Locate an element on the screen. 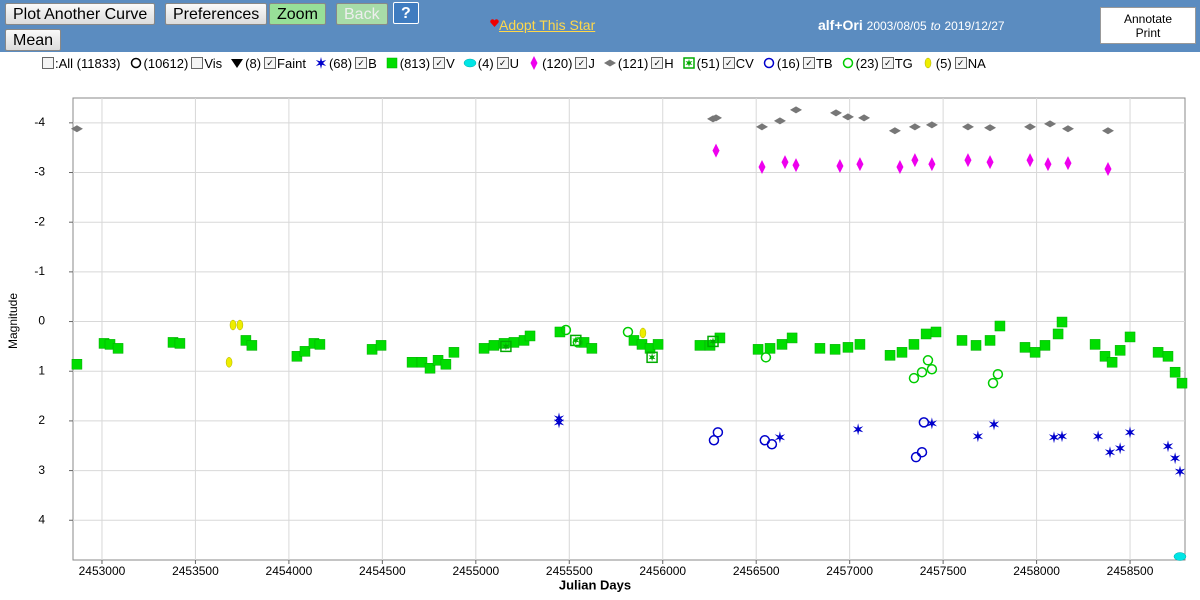 The image size is (1200, 600). date-from: 2003/08/05 is located at coordinates (896, 26).